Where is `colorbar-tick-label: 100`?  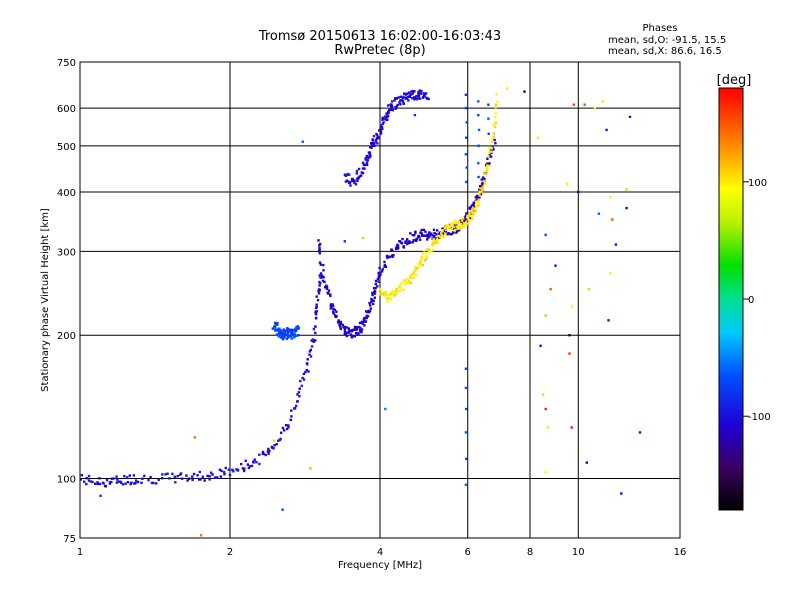 colorbar-tick-label: 100 is located at coordinates (757, 183).